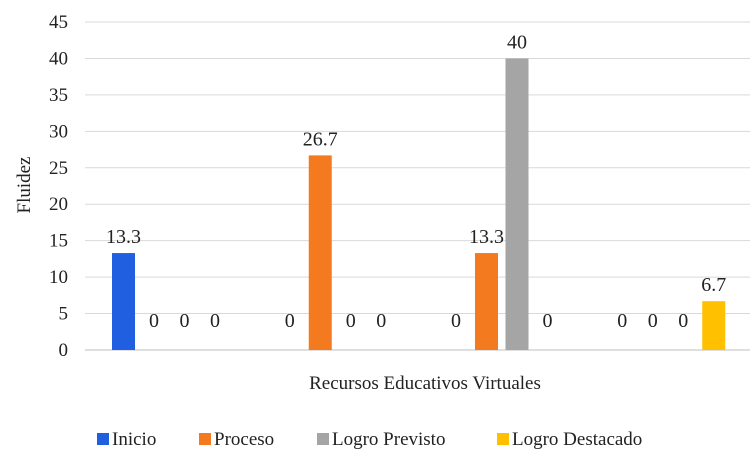 This screenshot has height=462, width=751. Describe the element at coordinates (64, 350) in the screenshot. I see `y-tick-label: 0` at that location.